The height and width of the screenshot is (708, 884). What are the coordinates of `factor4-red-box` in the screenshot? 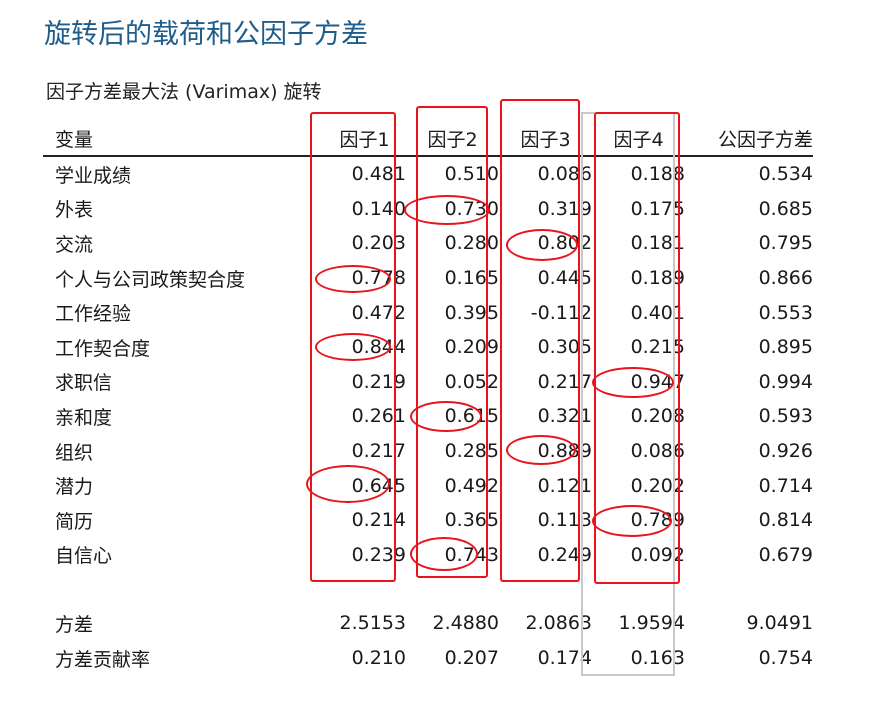 It's located at (637, 348).